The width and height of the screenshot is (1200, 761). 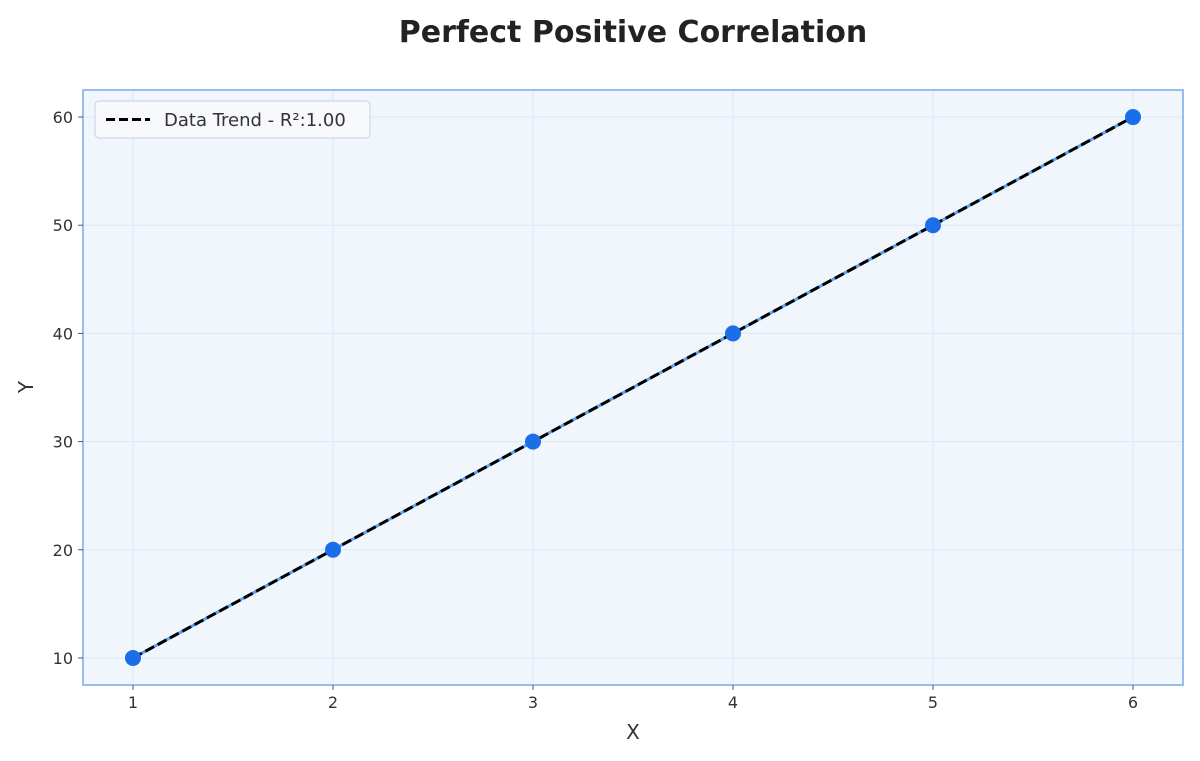 I want to click on x-tick-label: 2, so click(x=333, y=702).